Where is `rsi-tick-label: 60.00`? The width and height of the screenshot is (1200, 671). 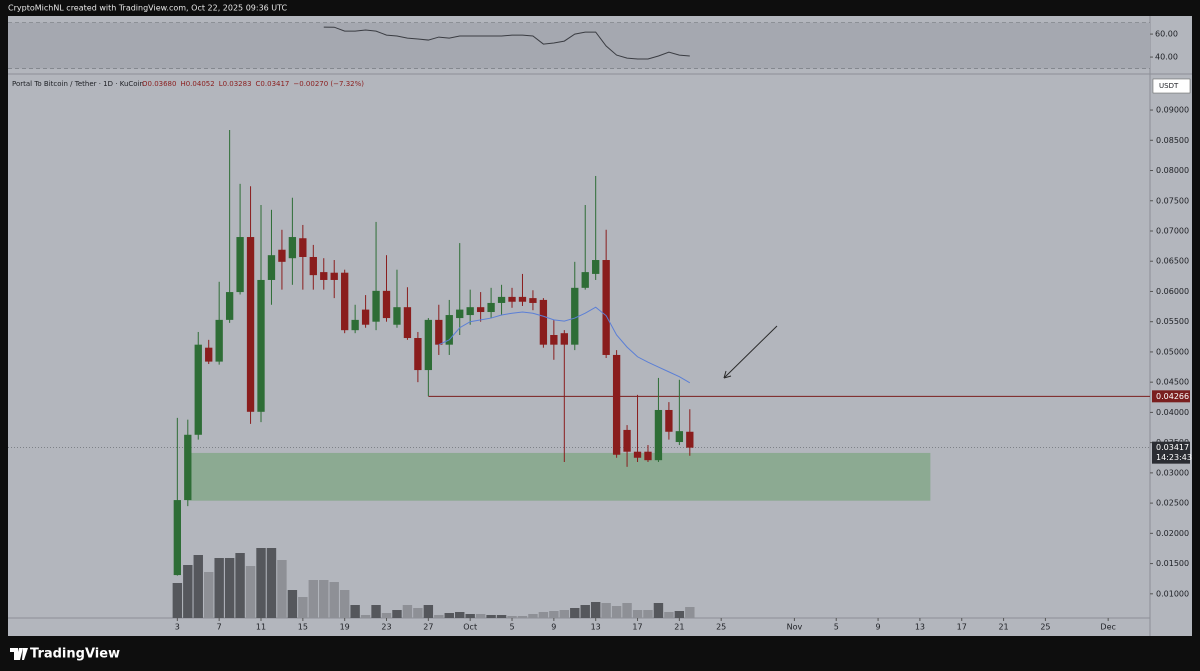
rsi-tick-label: 60.00 is located at coordinates (1166, 34).